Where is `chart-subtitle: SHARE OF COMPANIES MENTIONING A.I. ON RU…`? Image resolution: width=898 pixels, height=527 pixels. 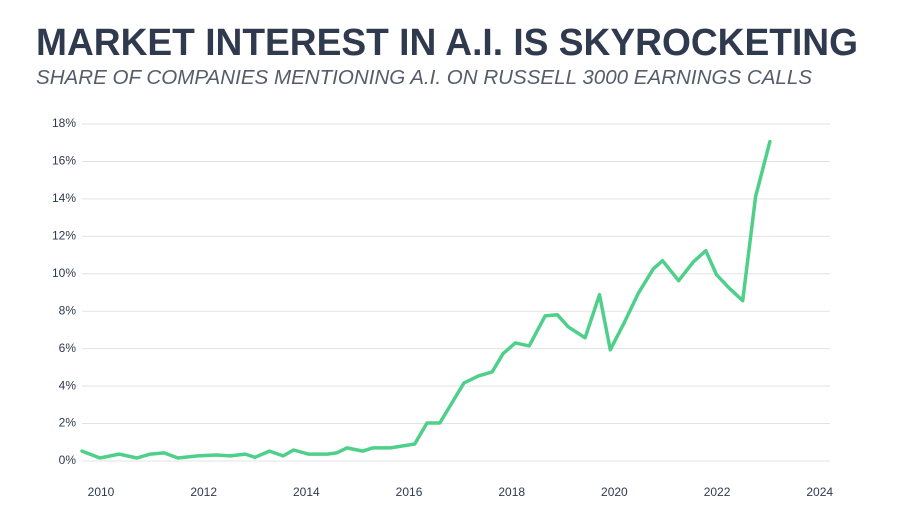 chart-subtitle: SHARE OF COMPANIES MENTIONING A.I. ON RU… is located at coordinates (424, 78).